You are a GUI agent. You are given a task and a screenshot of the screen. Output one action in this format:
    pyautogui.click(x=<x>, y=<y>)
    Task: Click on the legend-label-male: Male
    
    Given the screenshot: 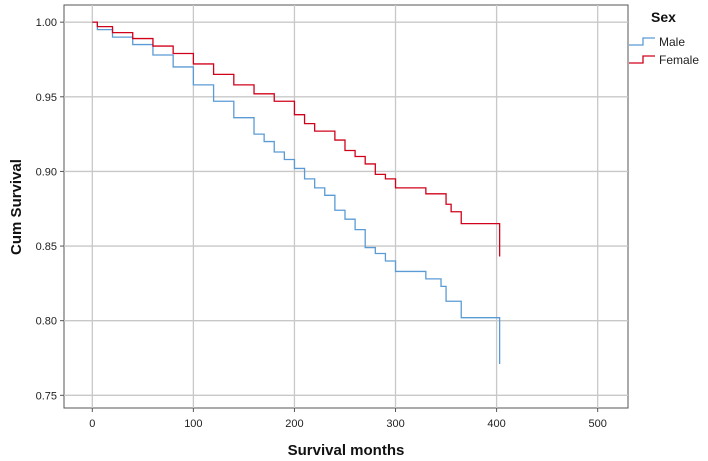 What is the action you would take?
    pyautogui.click(x=672, y=42)
    